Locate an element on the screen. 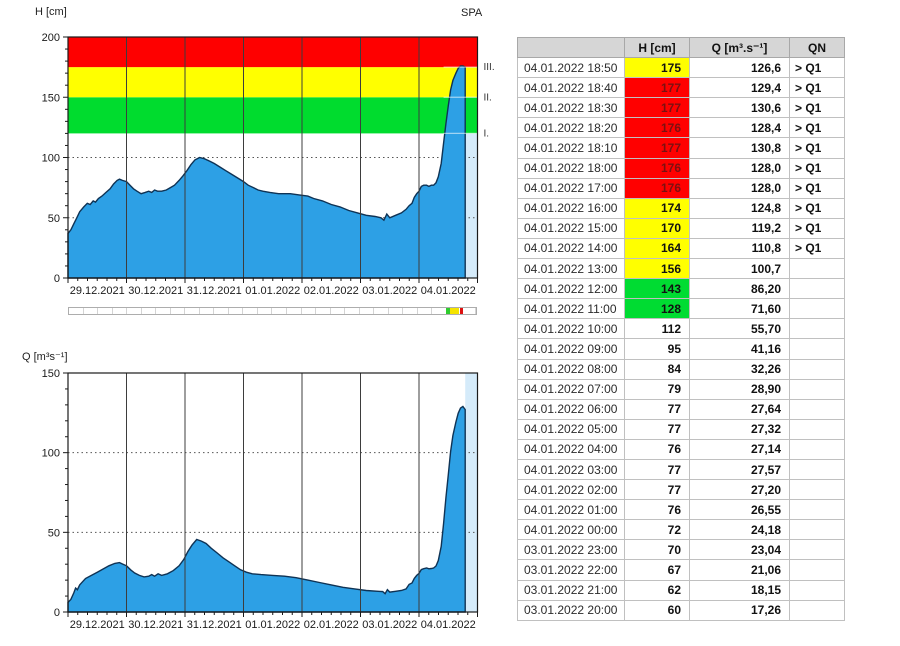  q-value-cell: 126,6 is located at coordinates (739, 68).